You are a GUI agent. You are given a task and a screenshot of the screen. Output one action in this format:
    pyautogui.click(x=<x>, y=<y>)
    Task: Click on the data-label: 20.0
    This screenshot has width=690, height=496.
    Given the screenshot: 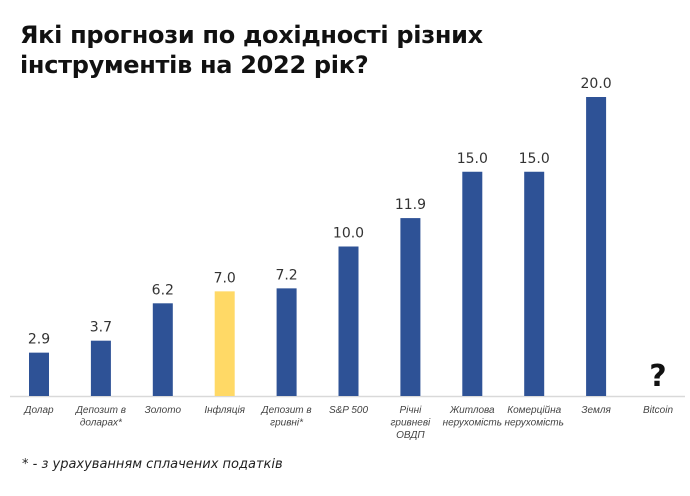 What is the action you would take?
    pyautogui.click(x=596, y=84)
    